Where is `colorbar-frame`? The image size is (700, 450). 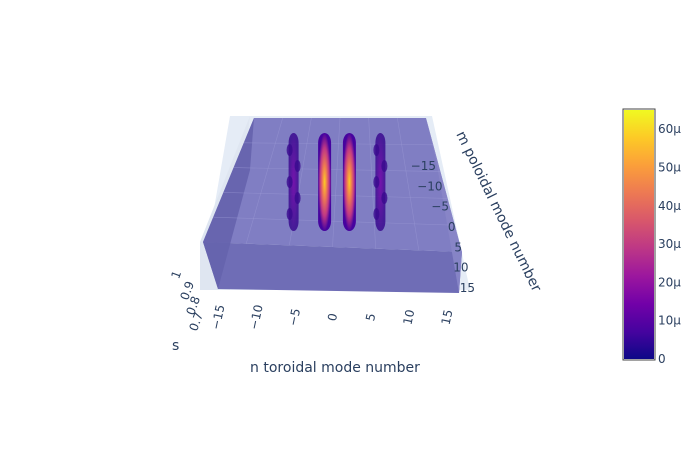
colorbar-frame is located at coordinates (639, 234).